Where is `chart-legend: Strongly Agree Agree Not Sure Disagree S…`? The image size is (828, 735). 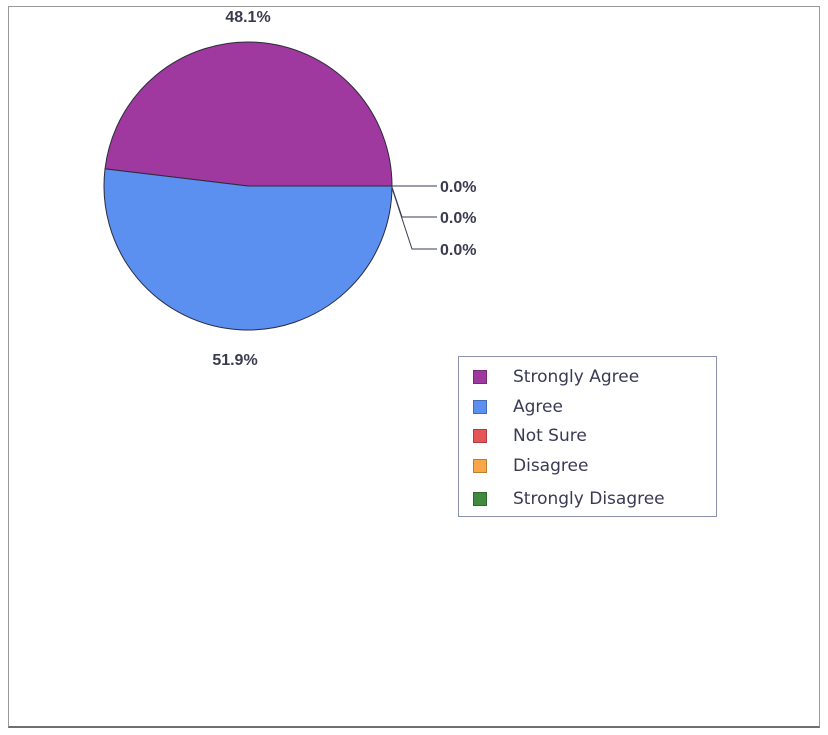
chart-legend: Strongly Agree Agree Not Sure Disagree S… is located at coordinates (587, 436).